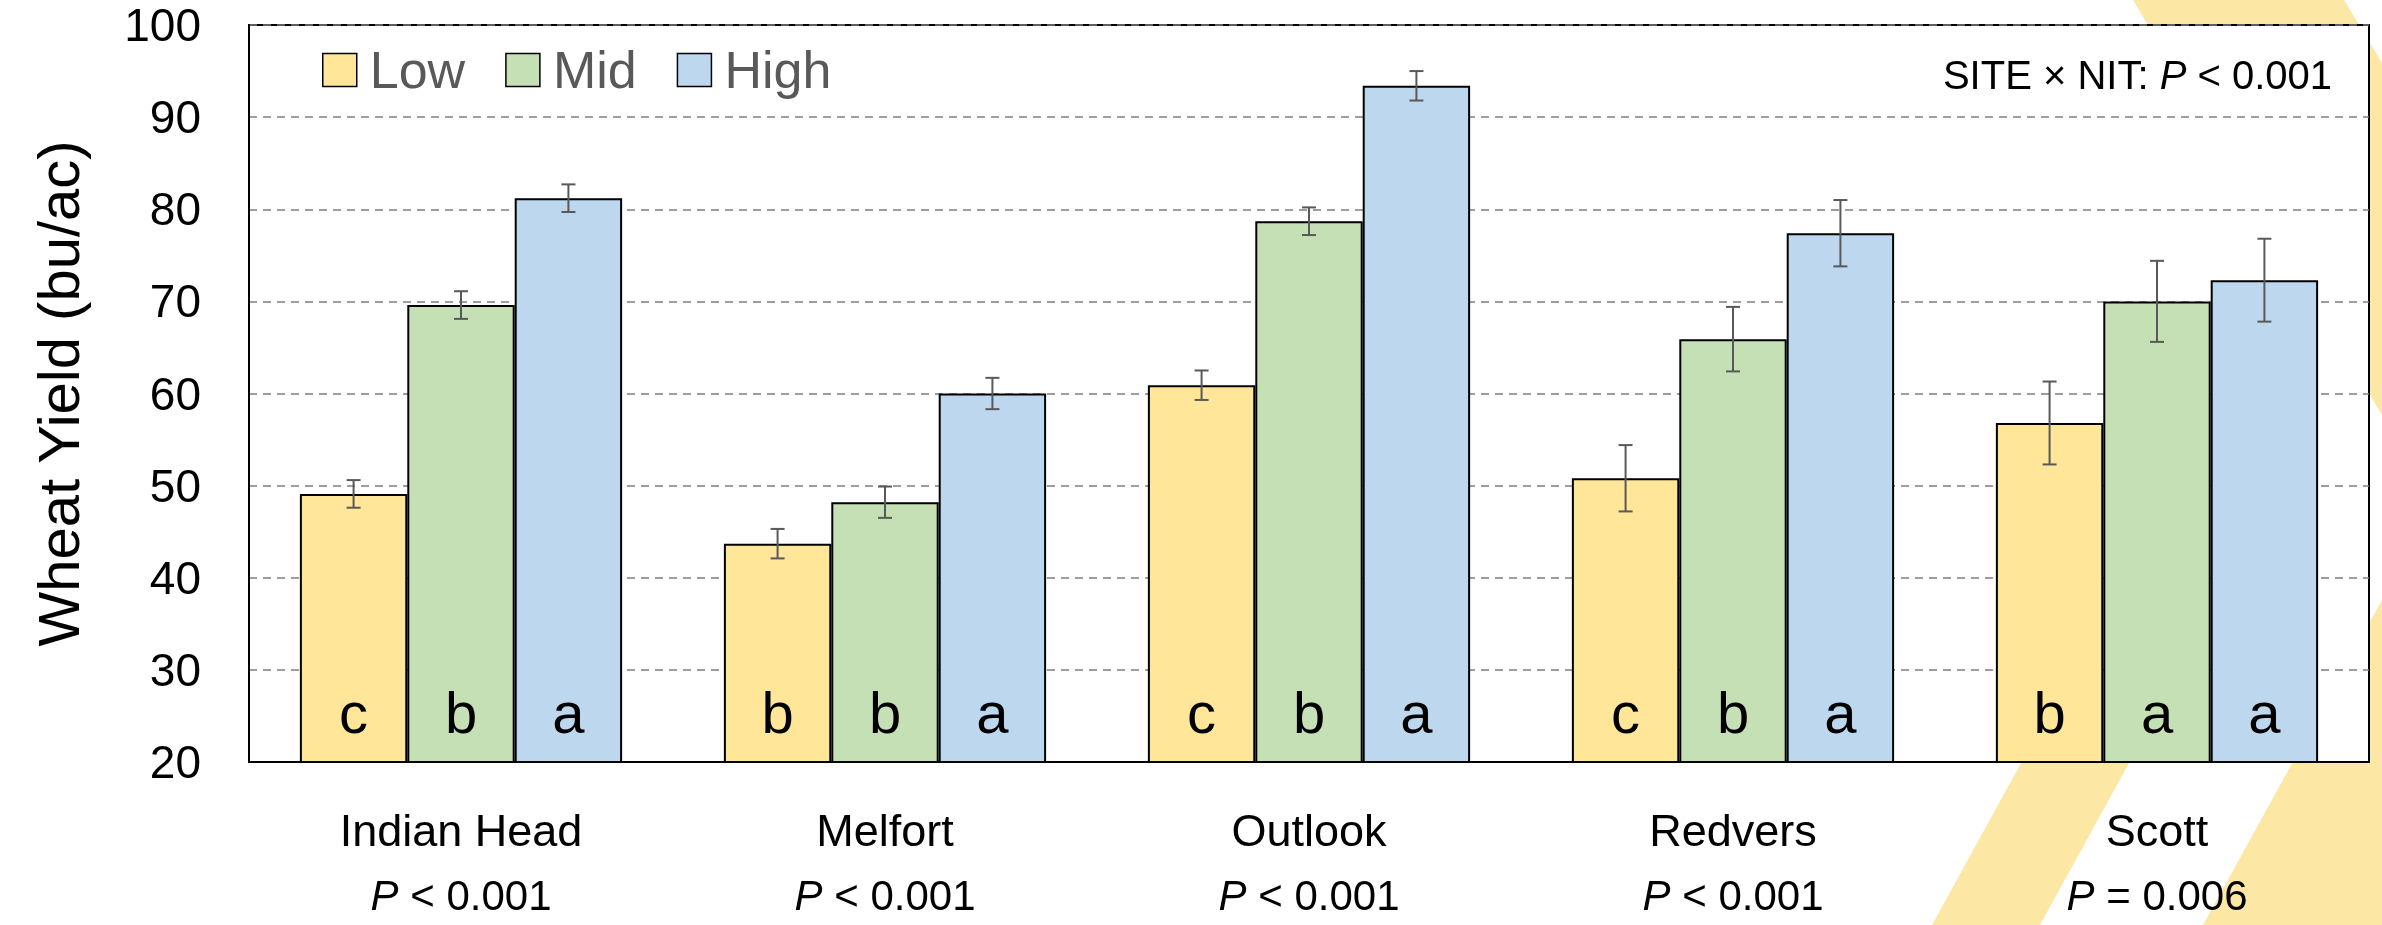 The width and height of the screenshot is (2382, 925). What do you see at coordinates (175, 209) in the screenshot?
I see `y-tick-label: 80` at bounding box center [175, 209].